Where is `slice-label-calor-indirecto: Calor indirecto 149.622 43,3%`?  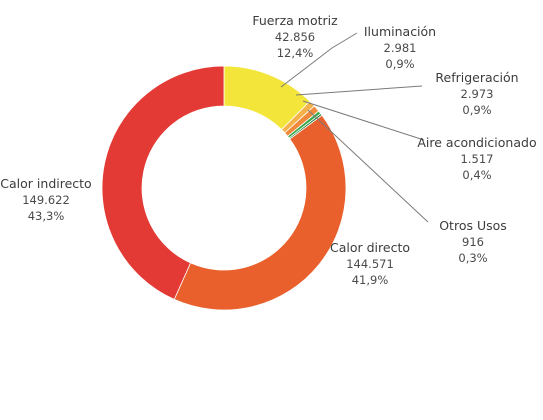 slice-label-calor-indirecto: Calor indirecto 149.622 43,3% is located at coordinates (45, 199).